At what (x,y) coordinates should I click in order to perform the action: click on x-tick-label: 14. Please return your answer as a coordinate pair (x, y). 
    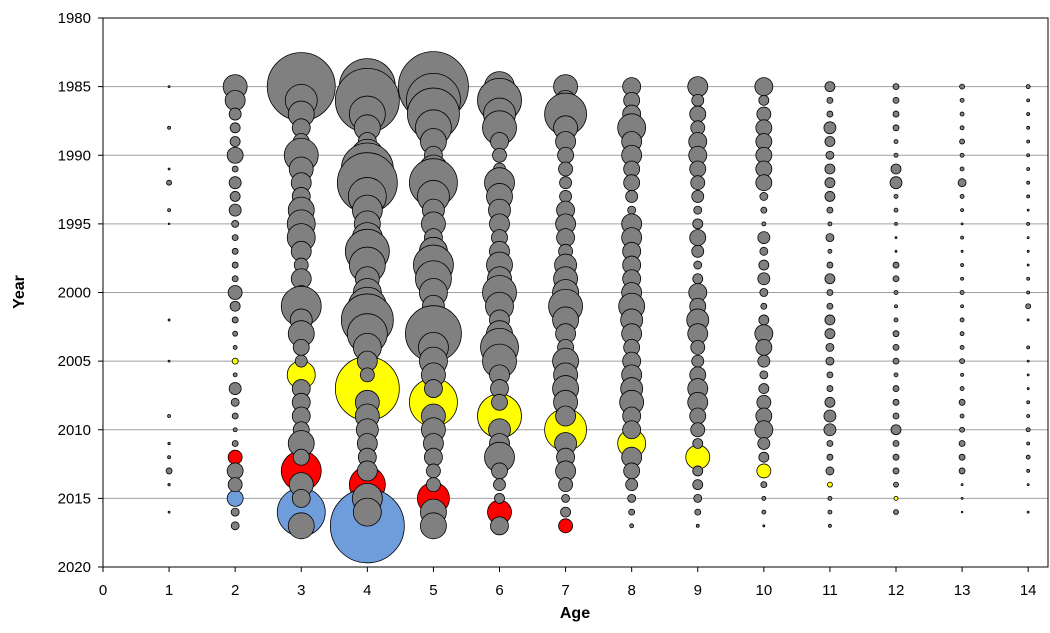
    Looking at the image, I should click on (1028, 590).